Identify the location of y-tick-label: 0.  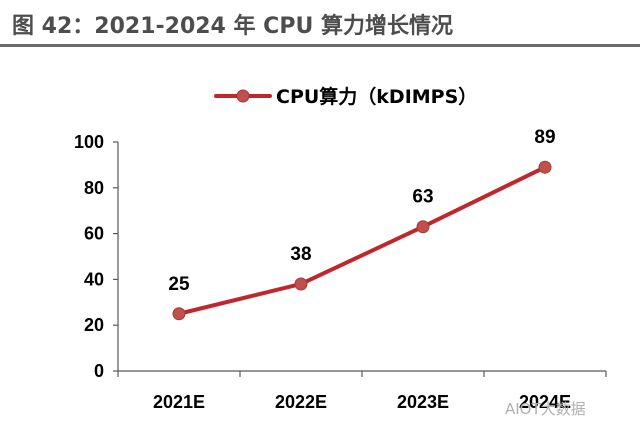
(99, 371).